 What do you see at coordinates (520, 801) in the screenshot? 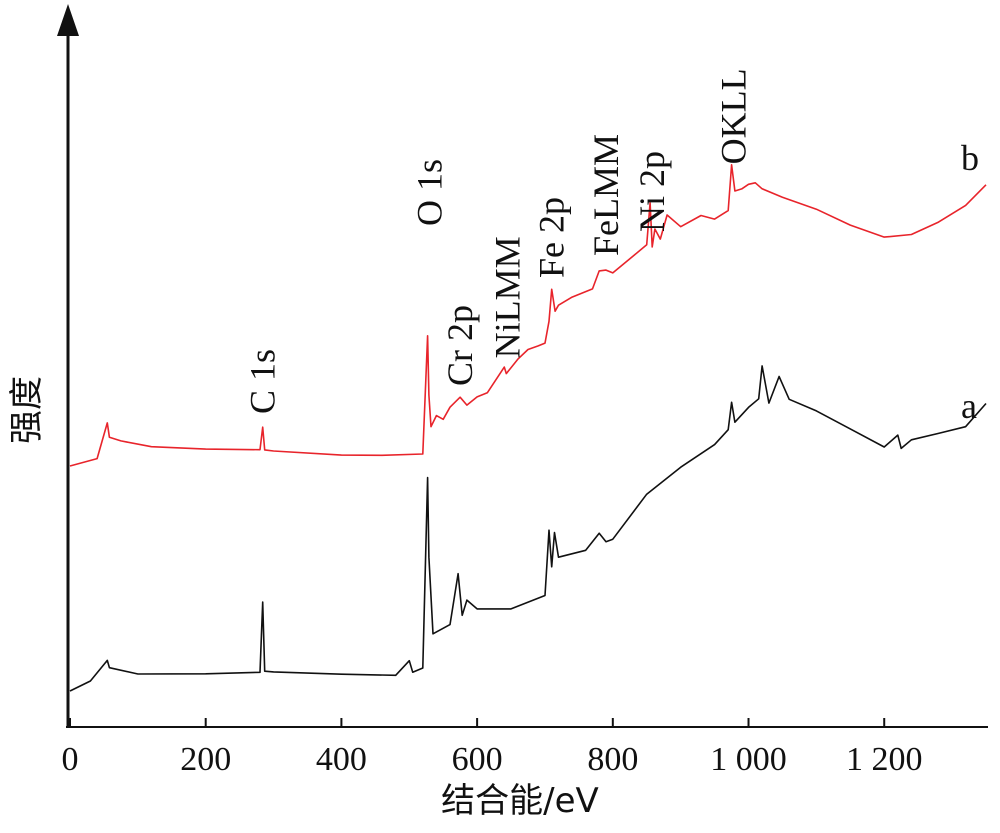
I see `x-axis-title: 结合能/eV` at bounding box center [520, 801].